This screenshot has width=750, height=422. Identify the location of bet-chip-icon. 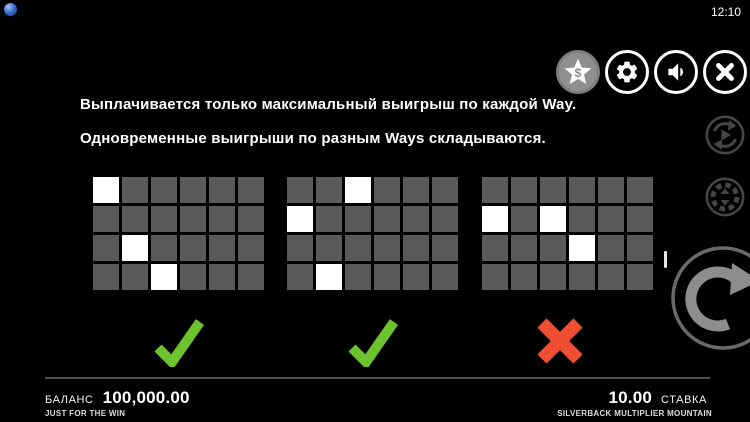
(725, 197).